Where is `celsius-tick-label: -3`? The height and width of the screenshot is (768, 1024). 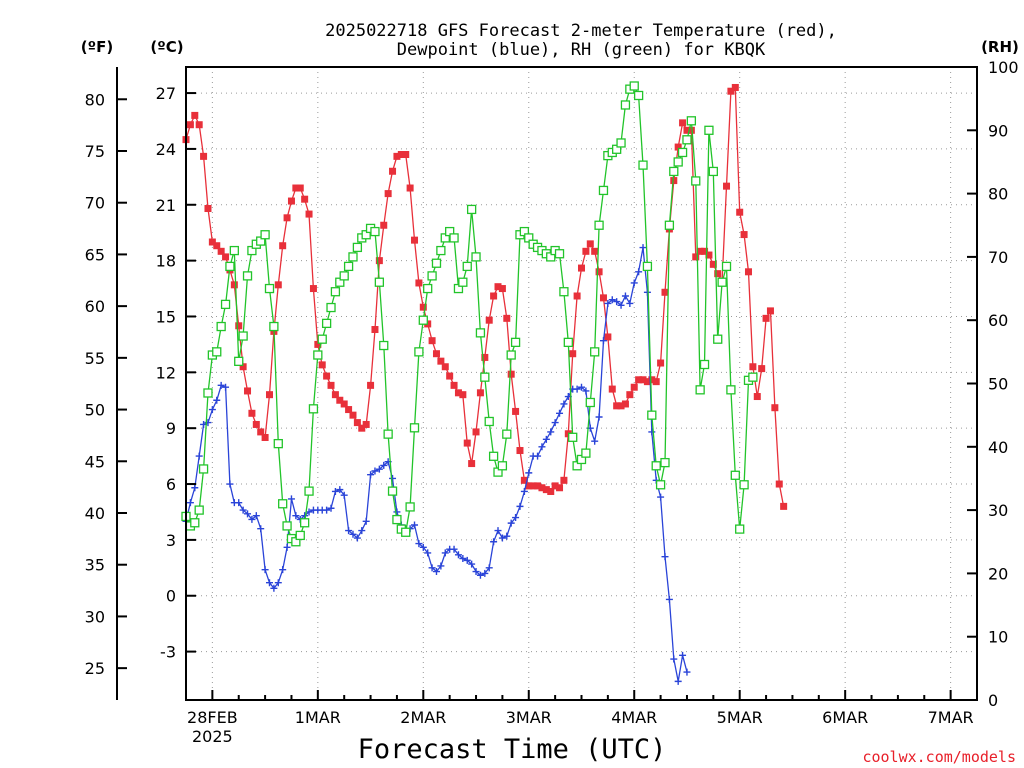 celsius-tick-label: -3 is located at coordinates (168, 652).